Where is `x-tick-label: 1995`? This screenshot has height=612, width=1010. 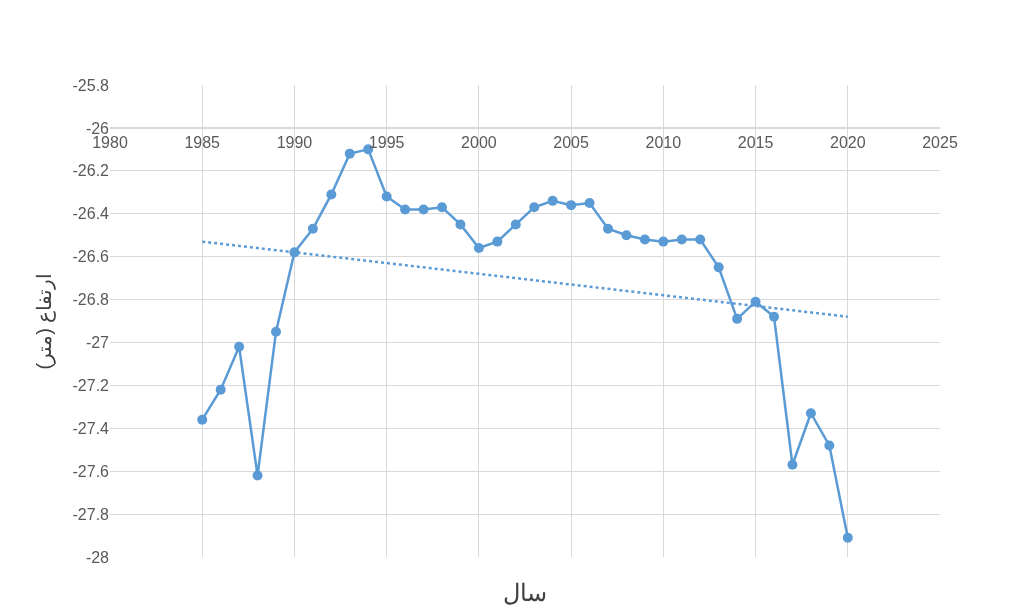 x-tick-label: 1995 is located at coordinates (386, 143).